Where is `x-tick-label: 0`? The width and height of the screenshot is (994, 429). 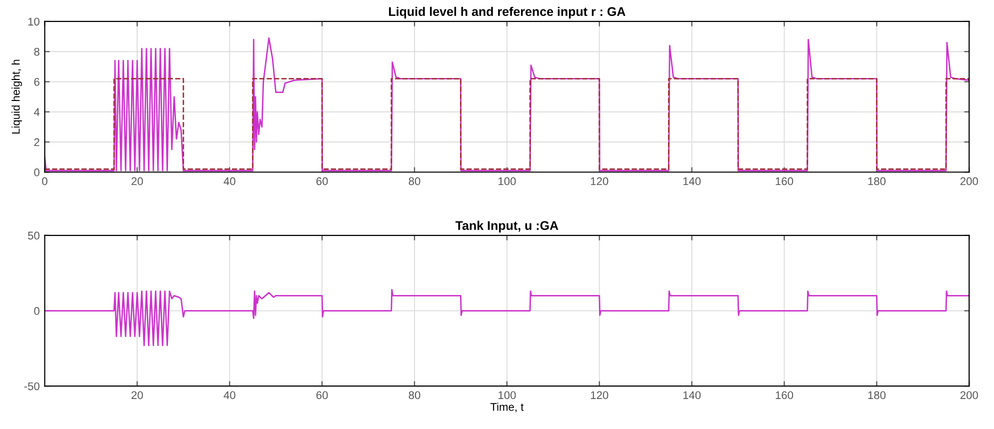
x-tick-label: 0 is located at coordinates (45, 181).